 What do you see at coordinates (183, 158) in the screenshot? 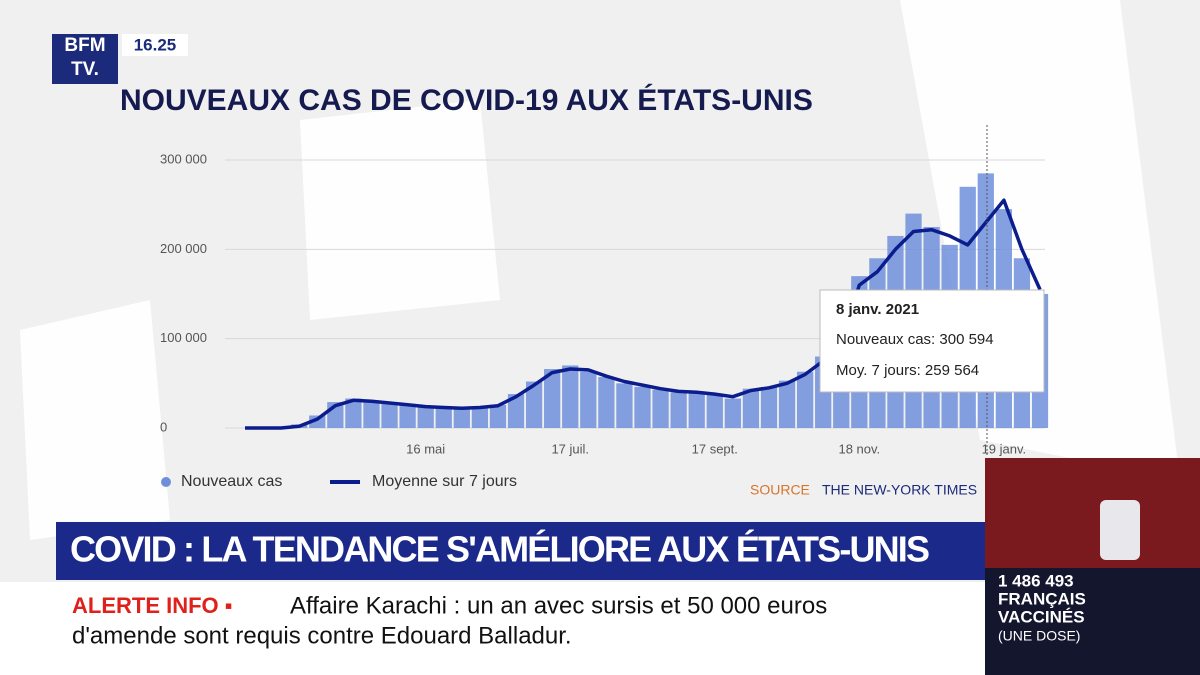
I see `y-tick-label: 300 000` at bounding box center [183, 158].